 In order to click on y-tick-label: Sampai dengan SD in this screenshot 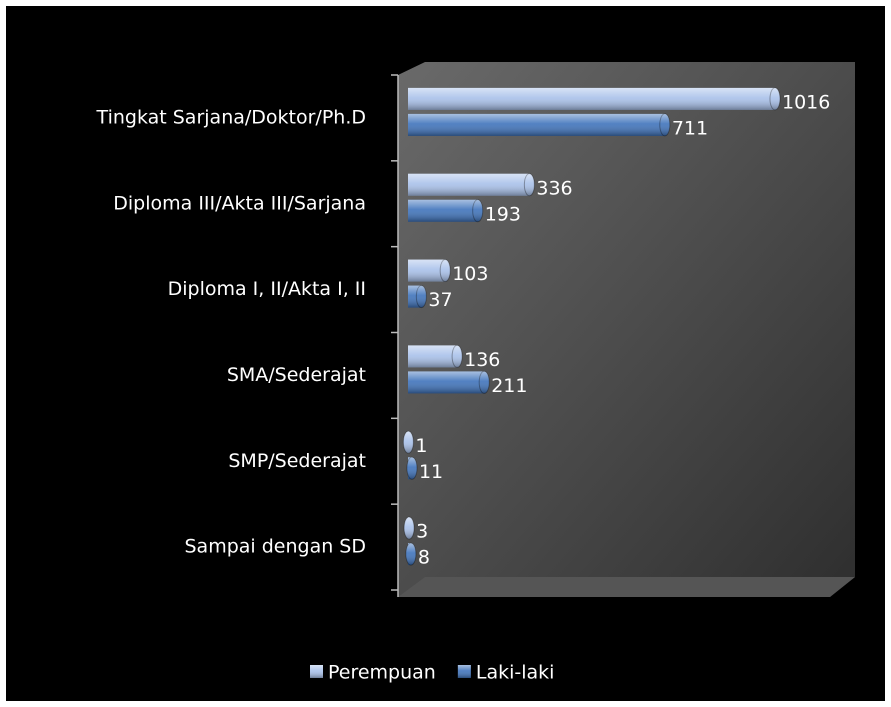, I will do `click(275, 547)`.